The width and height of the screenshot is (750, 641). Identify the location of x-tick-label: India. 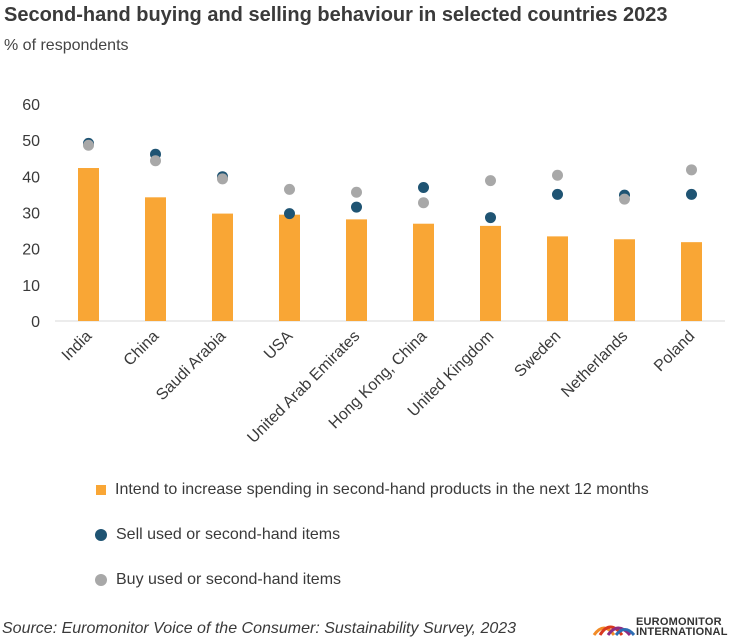
(77, 346).